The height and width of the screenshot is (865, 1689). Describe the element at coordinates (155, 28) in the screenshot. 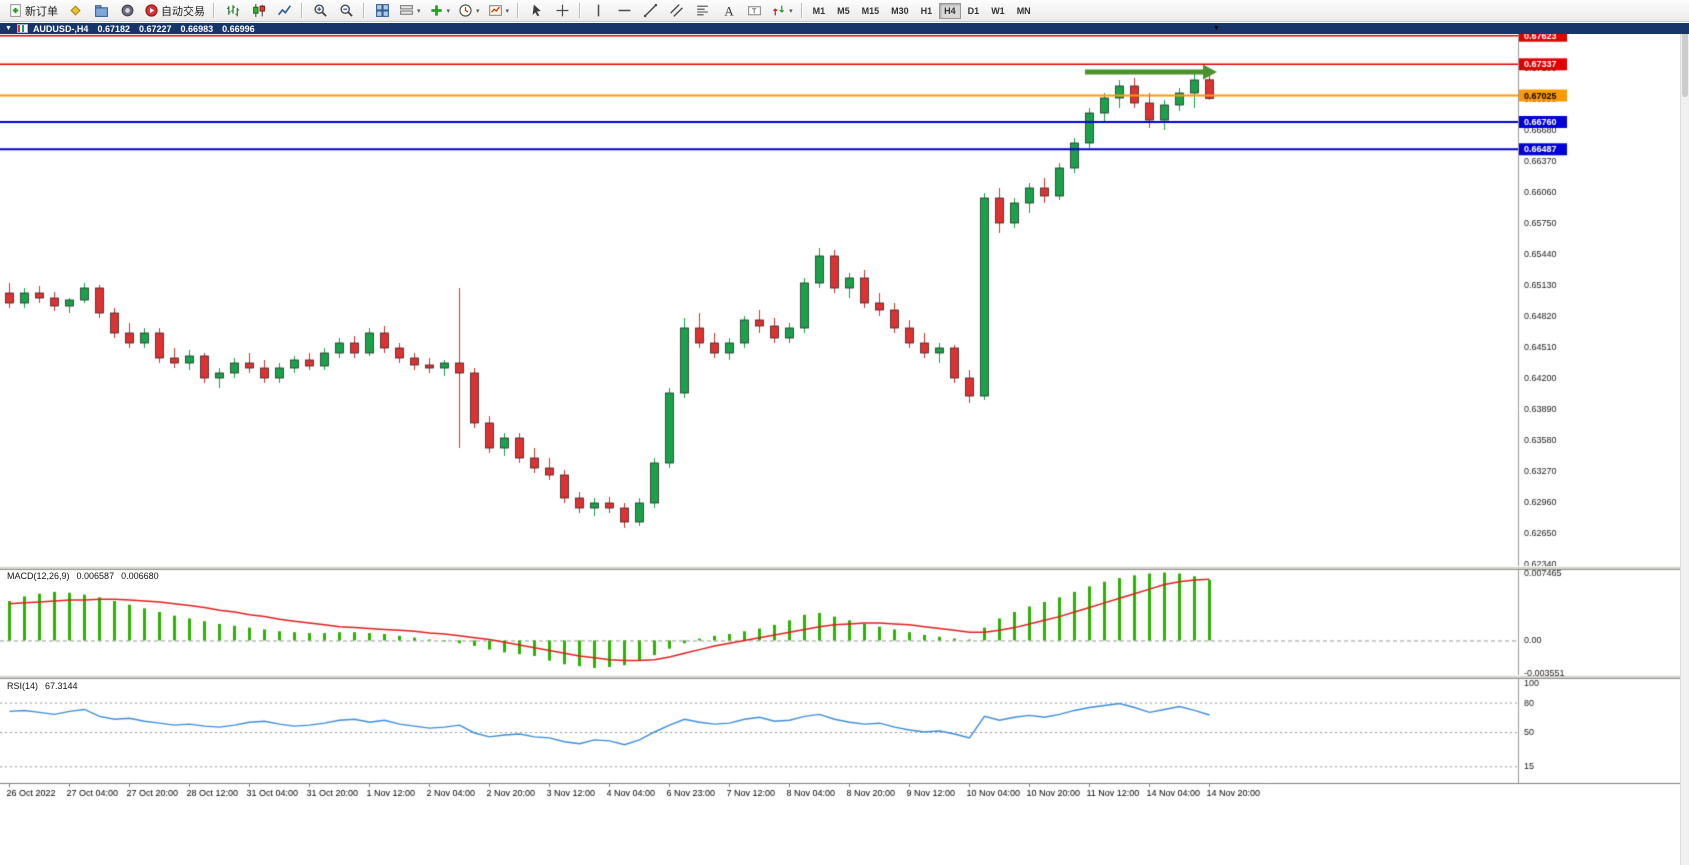

I see `ohlc-high-value: 0.67227` at that location.